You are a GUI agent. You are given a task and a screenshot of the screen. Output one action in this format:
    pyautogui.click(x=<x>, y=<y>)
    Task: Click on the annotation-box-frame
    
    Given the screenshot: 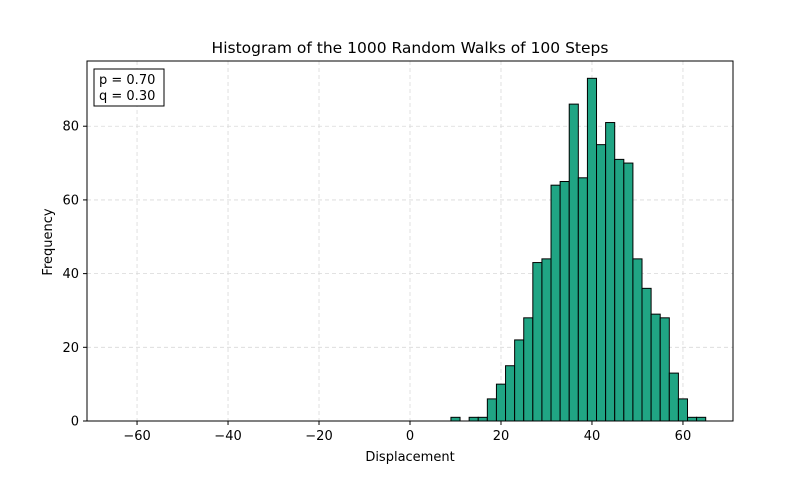 What is the action you would take?
    pyautogui.click(x=129, y=87)
    